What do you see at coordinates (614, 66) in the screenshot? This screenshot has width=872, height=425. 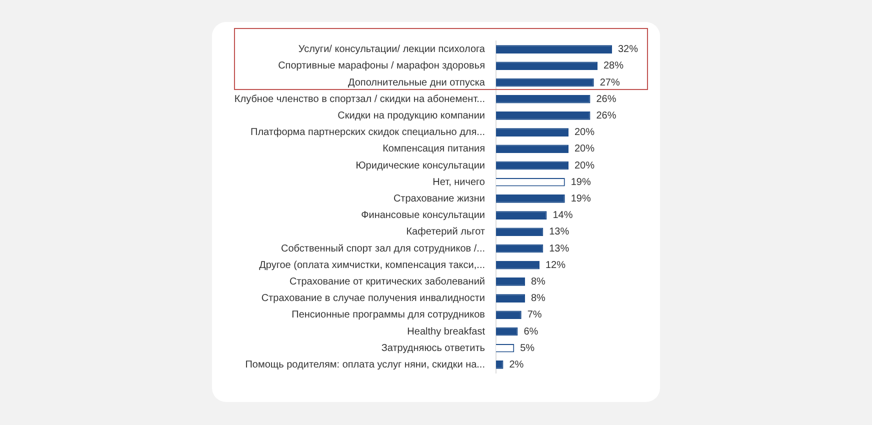 I see `data-label: 28%` at bounding box center [614, 66].